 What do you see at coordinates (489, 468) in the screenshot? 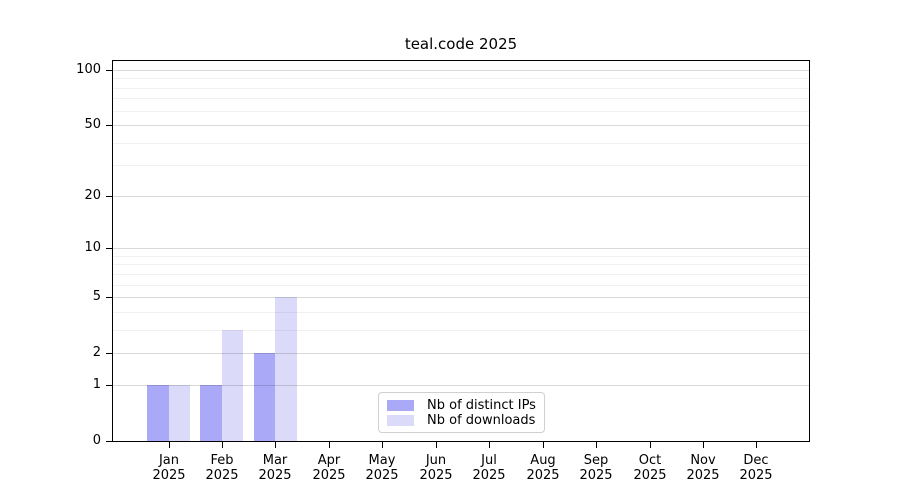
I see `x-tick-label: Jul 2025` at bounding box center [489, 468].